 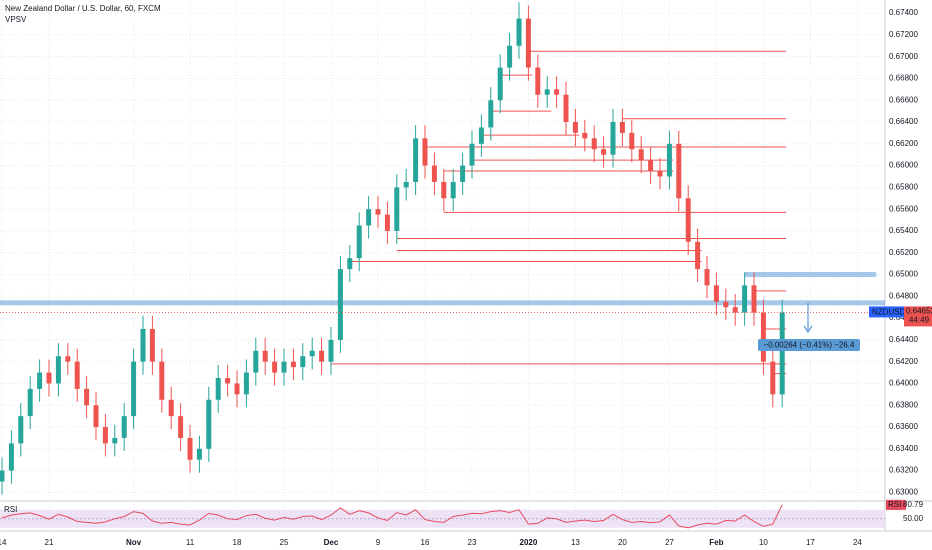 What do you see at coordinates (575, 542) in the screenshot?
I see `x-tick-label: 13` at bounding box center [575, 542].